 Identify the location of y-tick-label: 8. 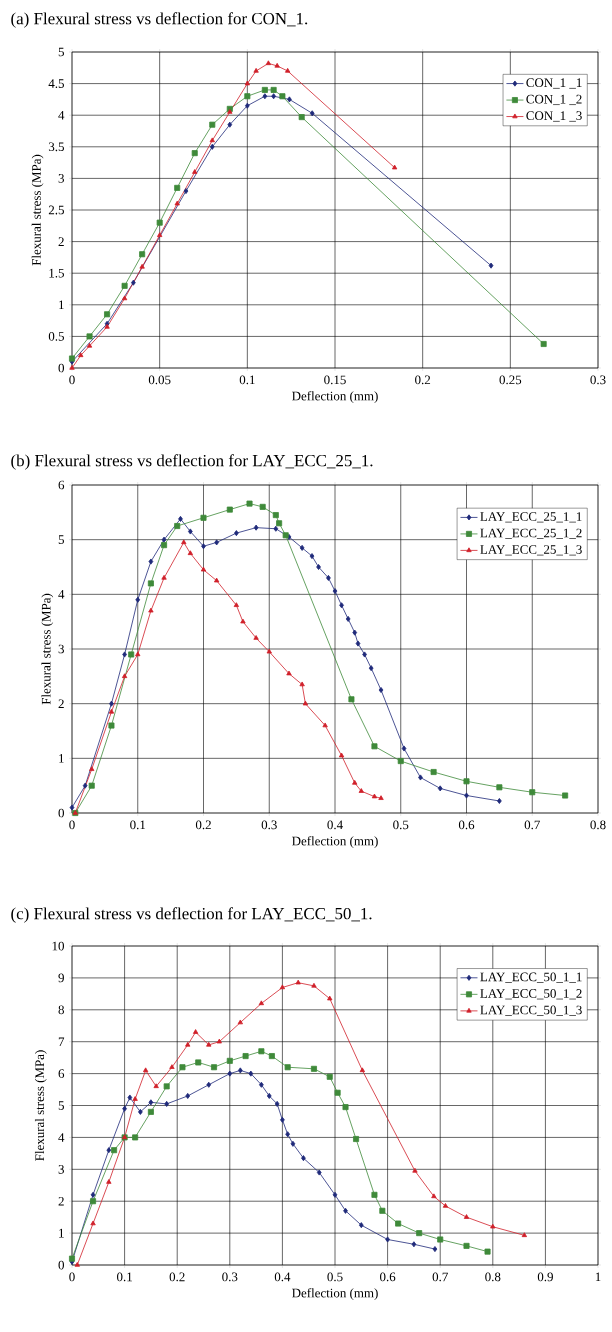
(61, 1010).